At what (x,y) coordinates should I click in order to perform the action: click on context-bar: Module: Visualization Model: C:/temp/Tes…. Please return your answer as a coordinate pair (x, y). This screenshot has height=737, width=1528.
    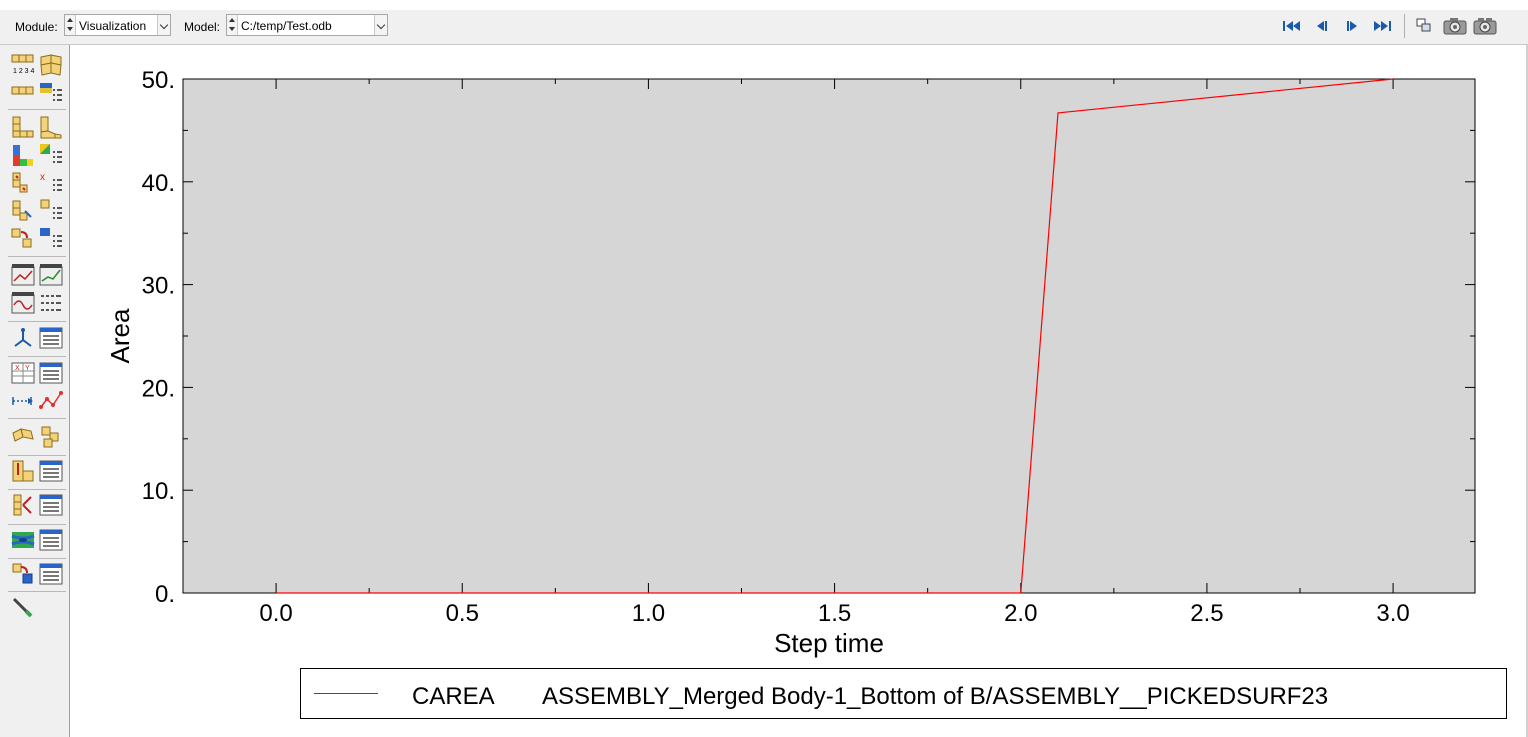
    Looking at the image, I should click on (764, 22).